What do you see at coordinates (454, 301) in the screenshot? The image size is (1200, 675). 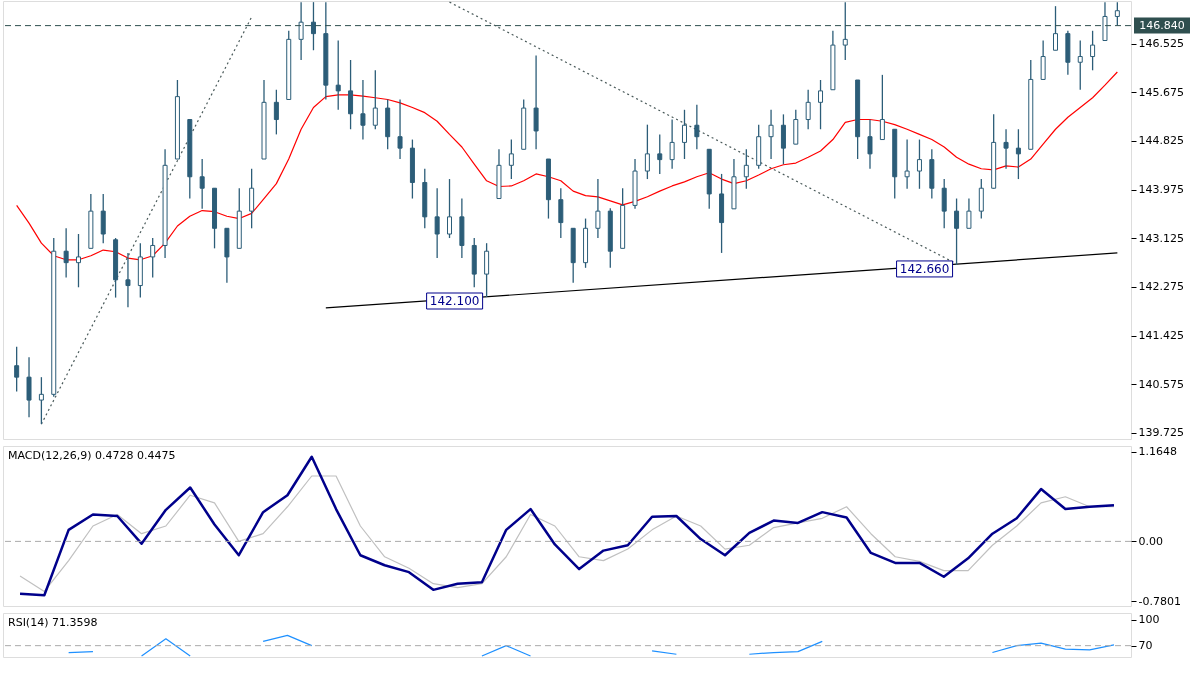 I see `annotation: 142.100` at bounding box center [454, 301].